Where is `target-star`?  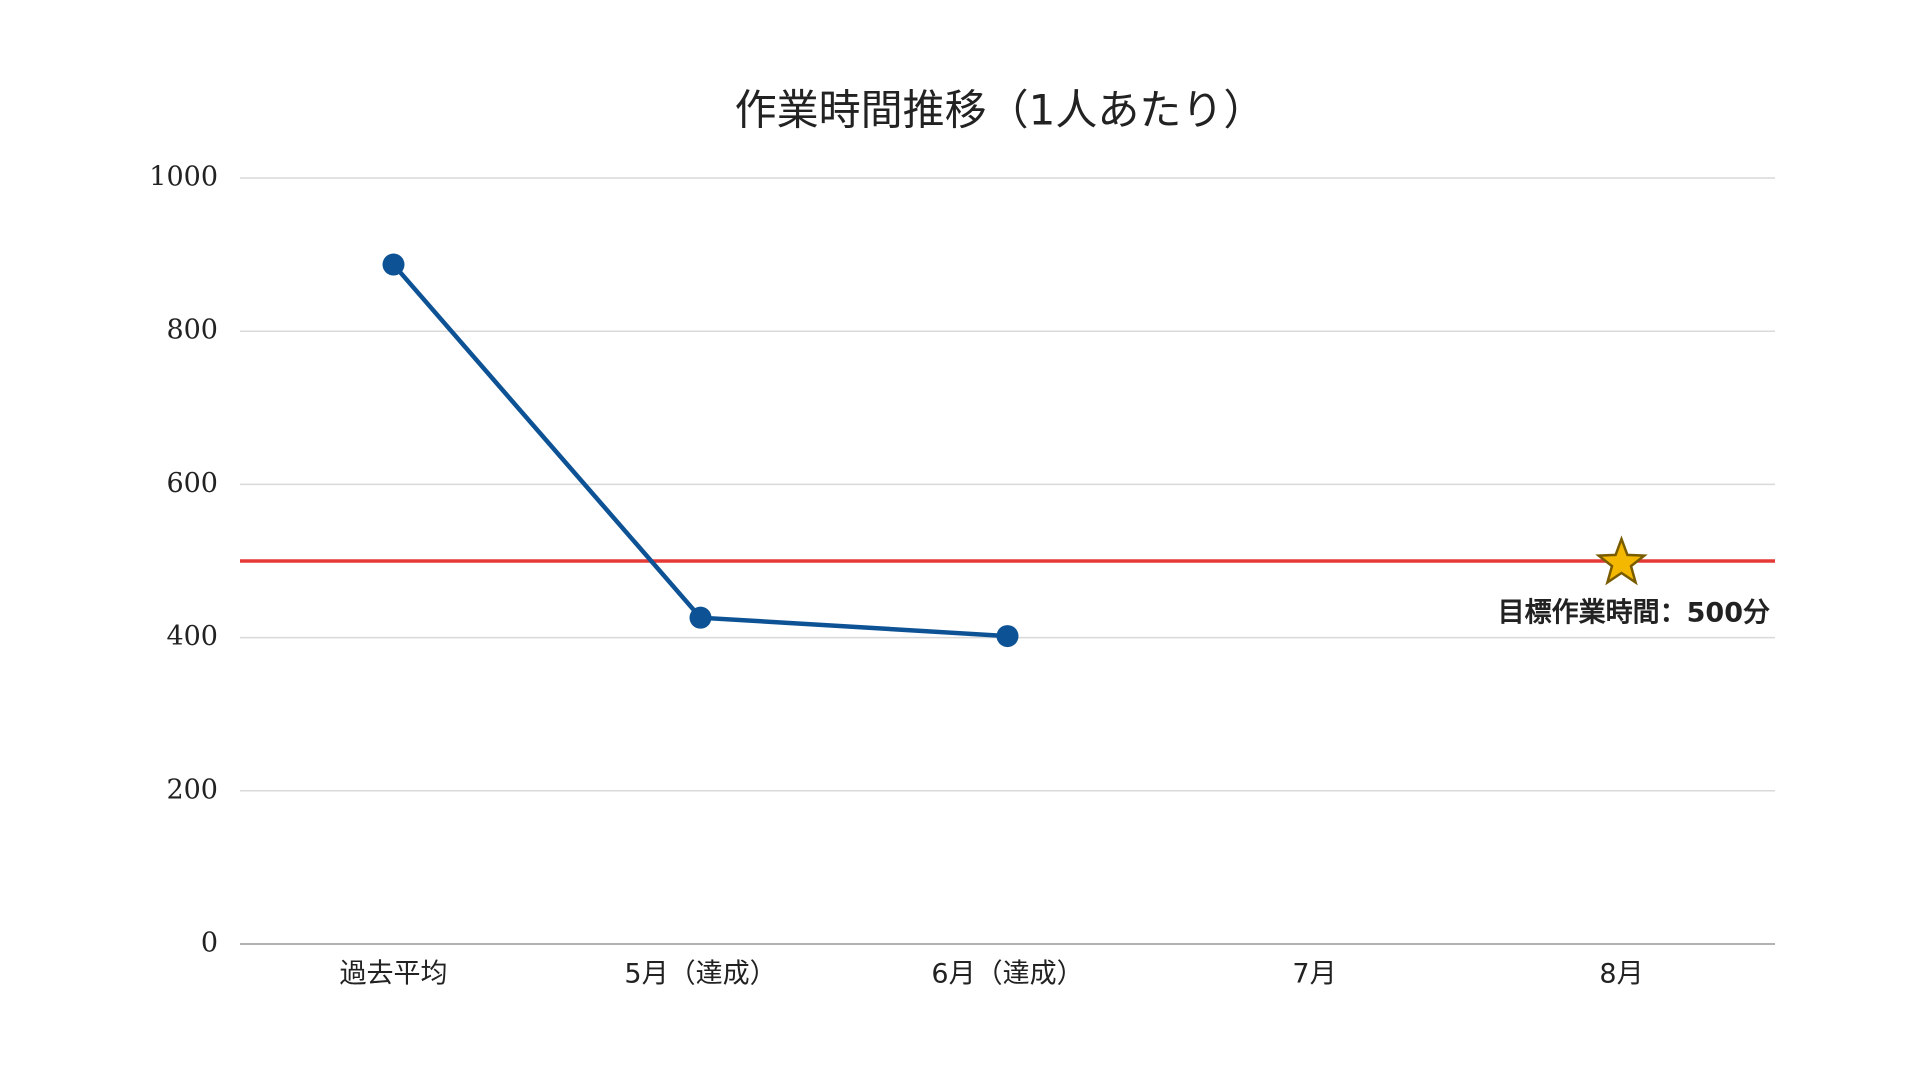
target-star is located at coordinates (1621, 560).